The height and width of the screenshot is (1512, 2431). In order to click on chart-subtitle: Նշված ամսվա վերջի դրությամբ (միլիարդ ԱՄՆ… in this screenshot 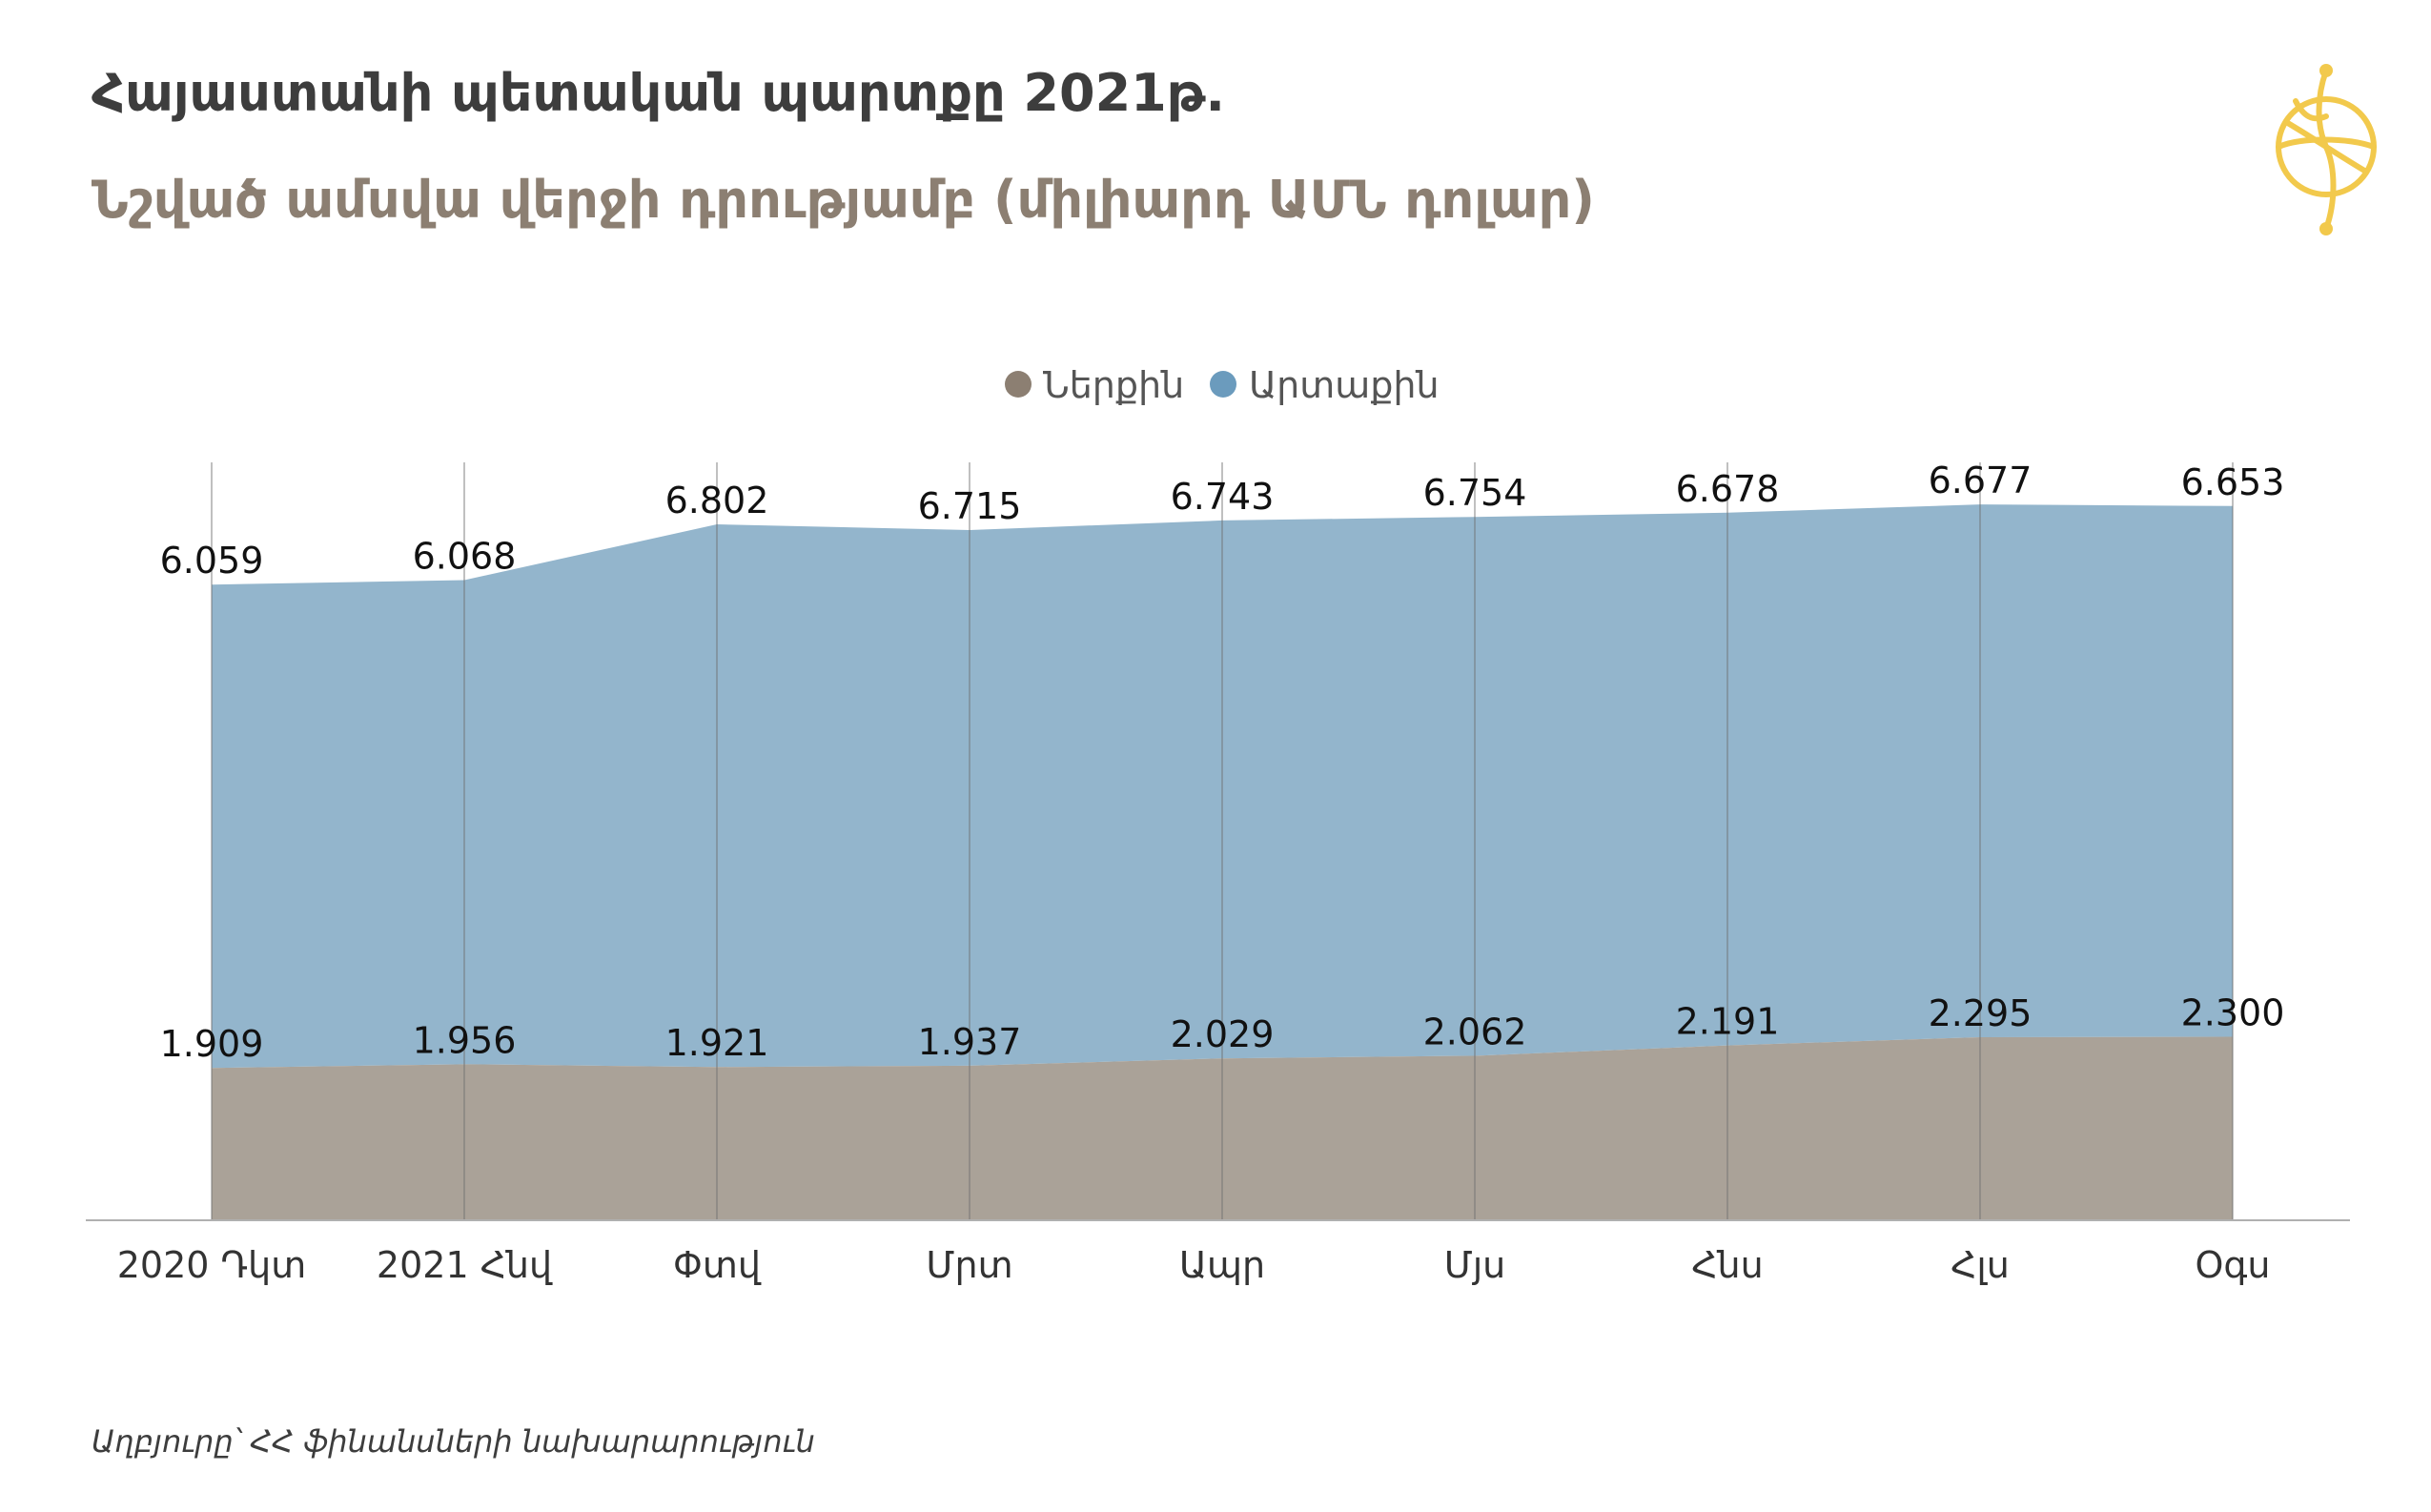, I will do `click(843, 200)`.